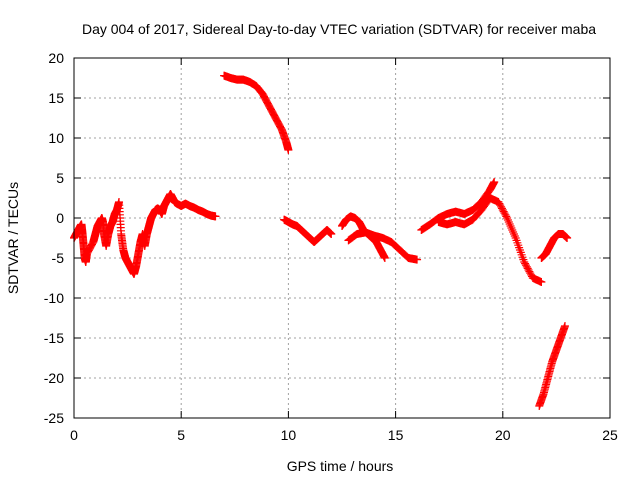  What do you see at coordinates (54, 418) in the screenshot?
I see `y-tick-label: -25` at bounding box center [54, 418].